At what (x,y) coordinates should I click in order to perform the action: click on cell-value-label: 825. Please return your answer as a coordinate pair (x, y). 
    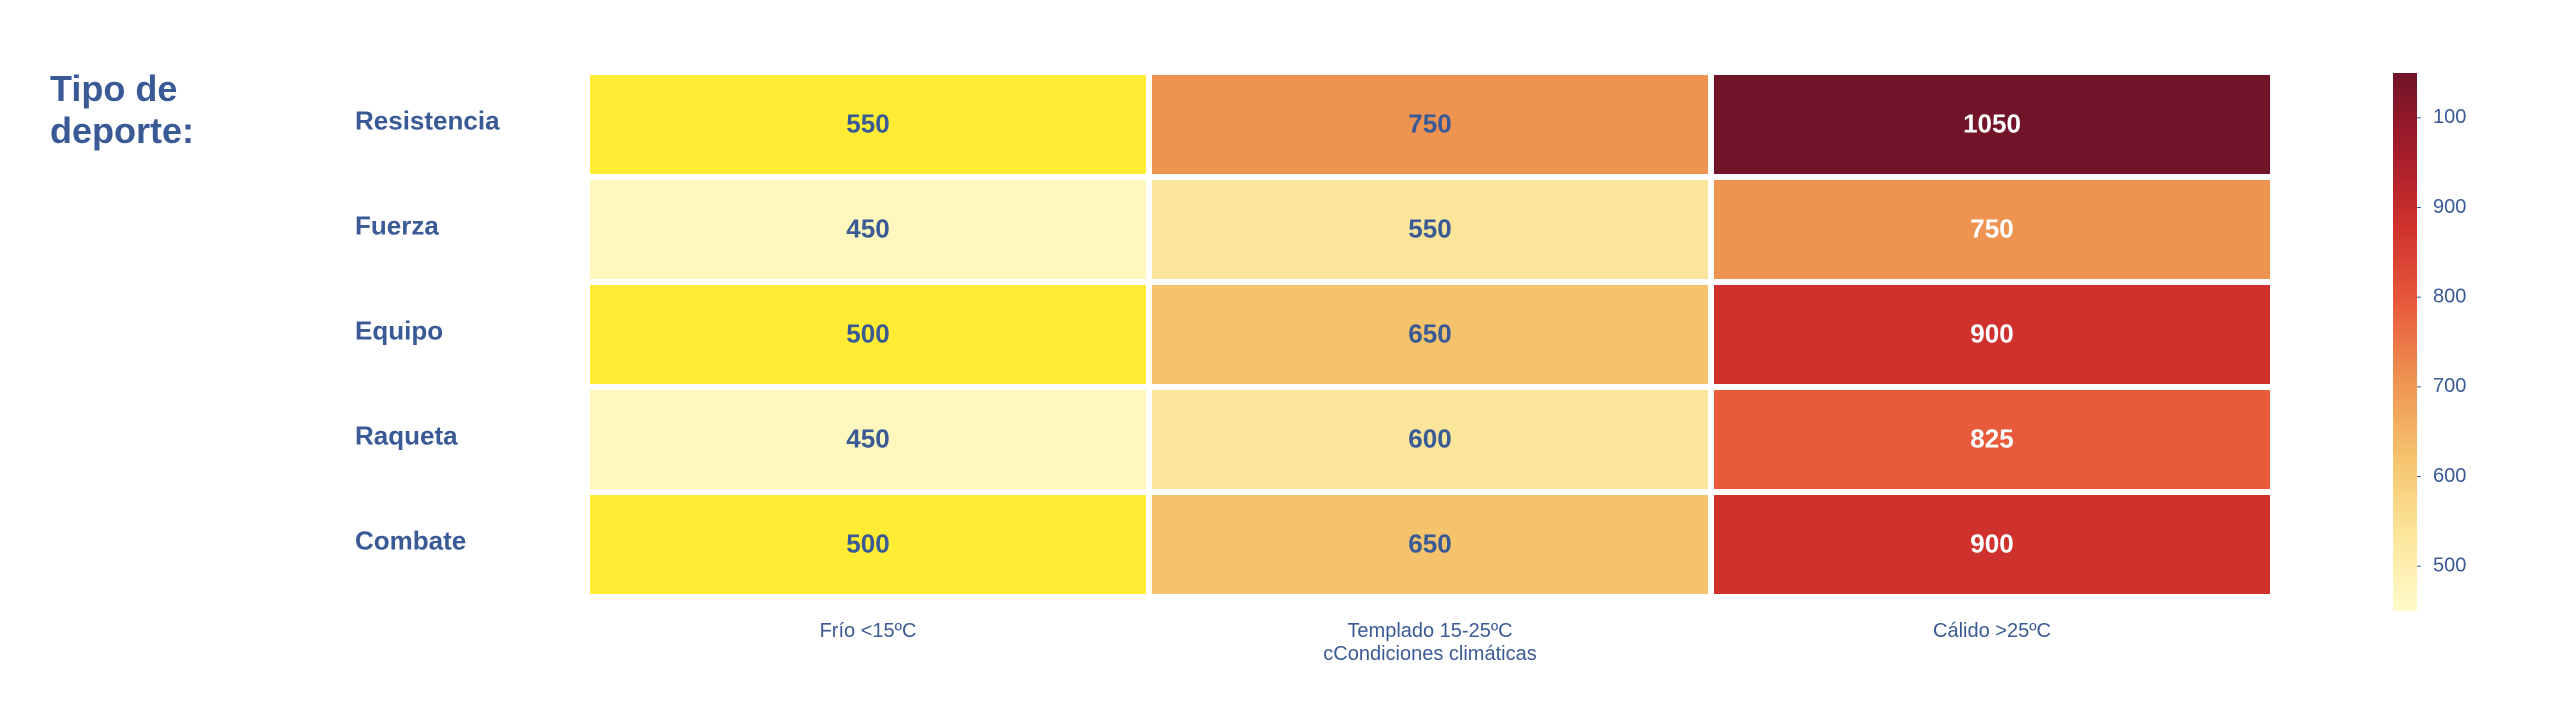
    Looking at the image, I should click on (1991, 438).